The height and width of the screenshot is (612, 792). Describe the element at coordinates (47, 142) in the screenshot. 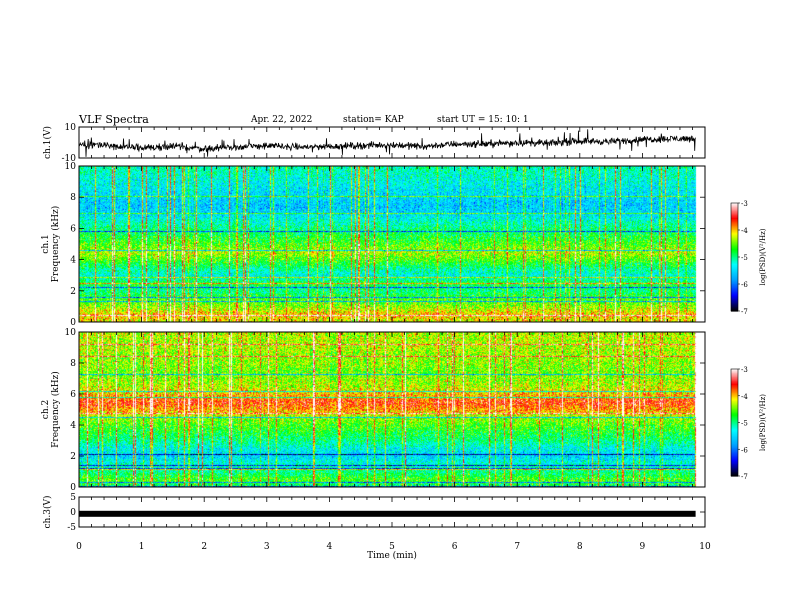

I see `y-axis-label: ch.1(V)` at that location.